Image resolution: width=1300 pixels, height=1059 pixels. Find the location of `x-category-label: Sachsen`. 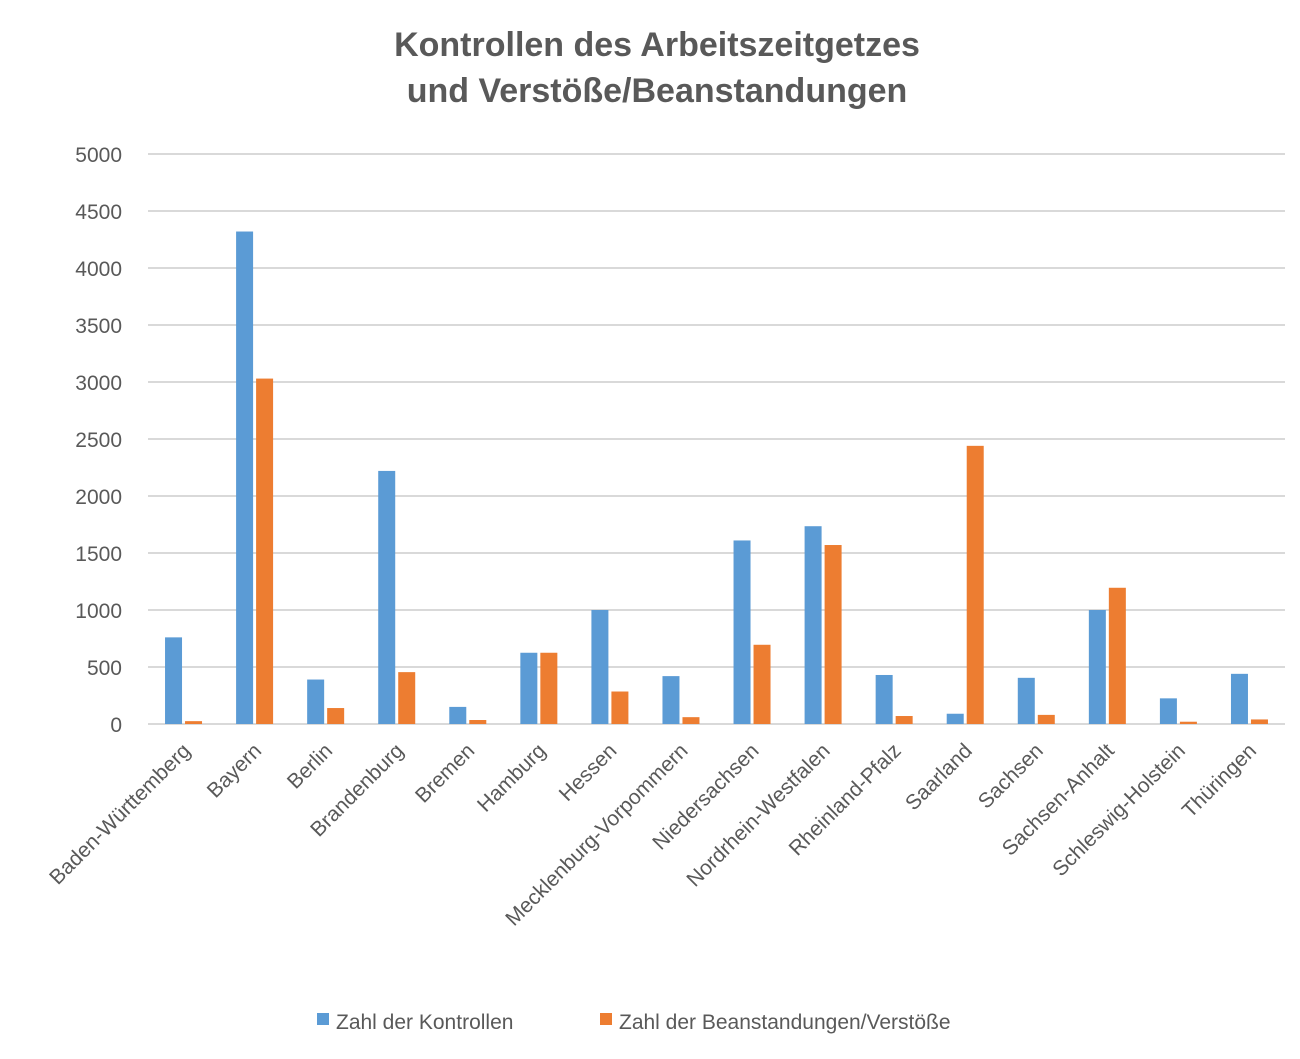

x-category-label: Sachsen is located at coordinates (1011, 776).